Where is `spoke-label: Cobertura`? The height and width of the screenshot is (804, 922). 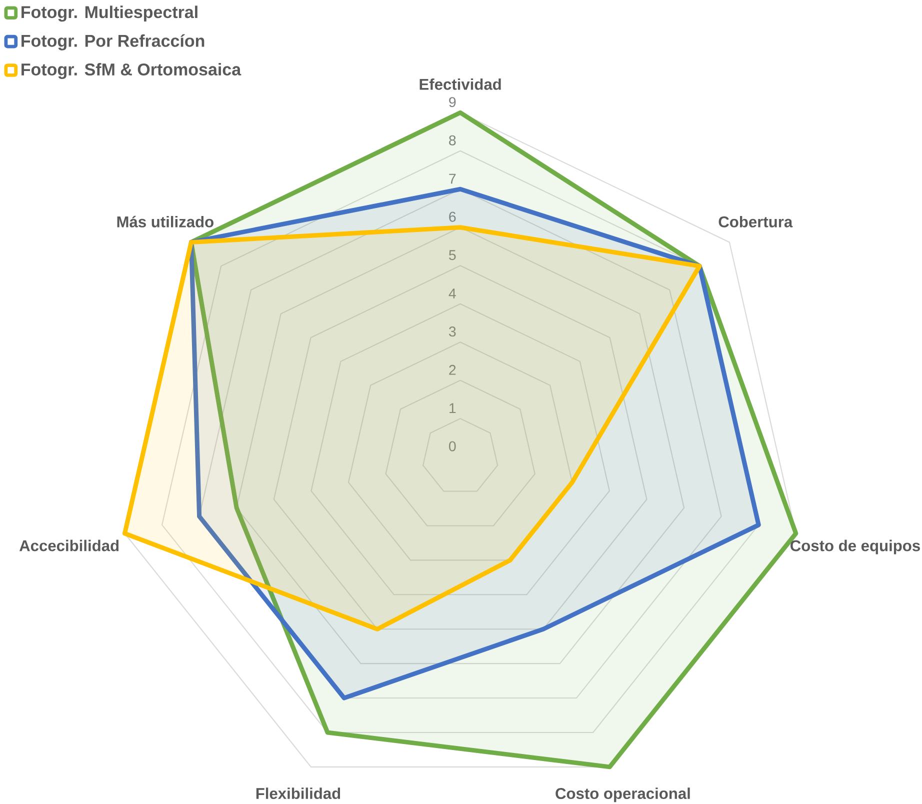
spoke-label: Cobertura is located at coordinates (755, 222).